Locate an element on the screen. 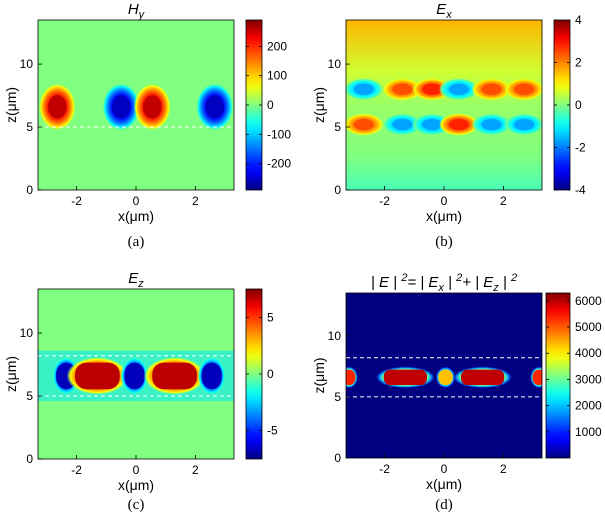 The width and height of the screenshot is (605, 517). panel-c-ylabel: z(μm) is located at coordinates (11, 374).